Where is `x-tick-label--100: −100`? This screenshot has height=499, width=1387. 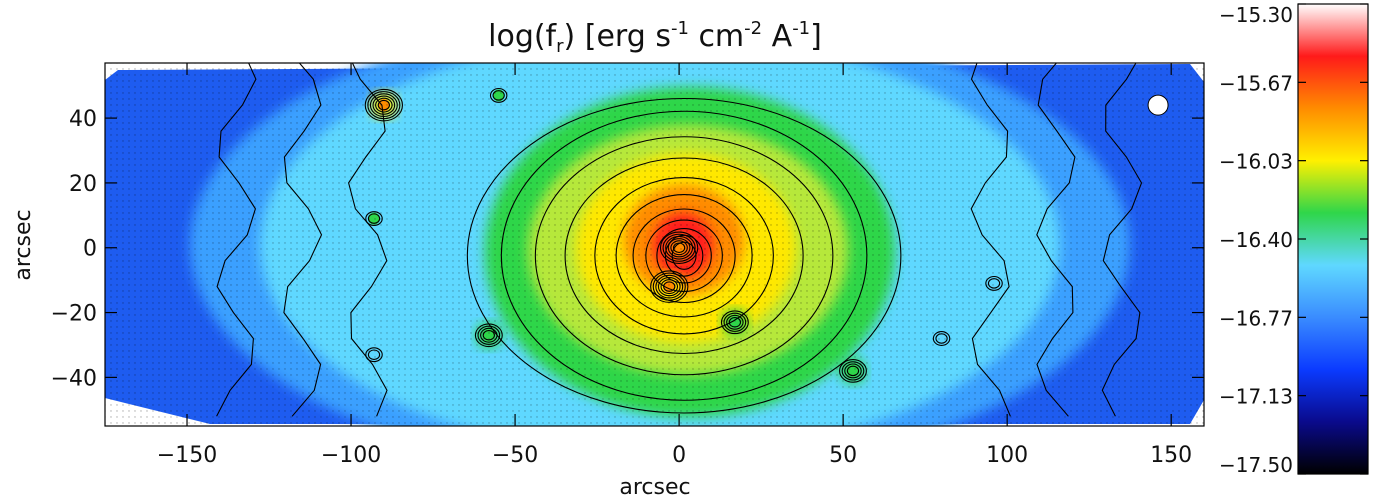 x-tick-label--100: −100 is located at coordinates (351, 455).